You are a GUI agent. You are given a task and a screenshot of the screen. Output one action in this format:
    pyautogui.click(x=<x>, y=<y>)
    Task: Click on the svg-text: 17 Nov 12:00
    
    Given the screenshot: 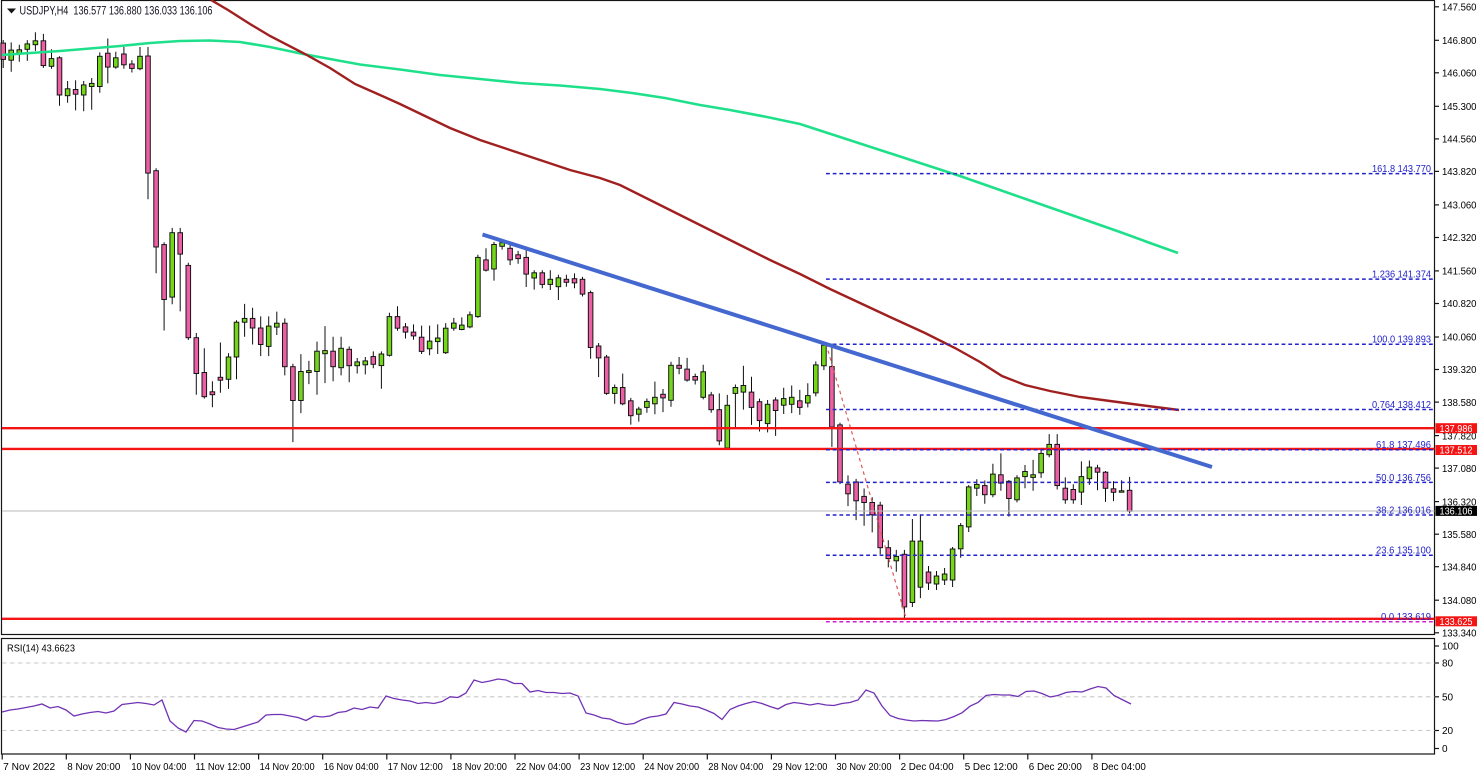 What is the action you would take?
    pyautogui.click(x=415, y=767)
    